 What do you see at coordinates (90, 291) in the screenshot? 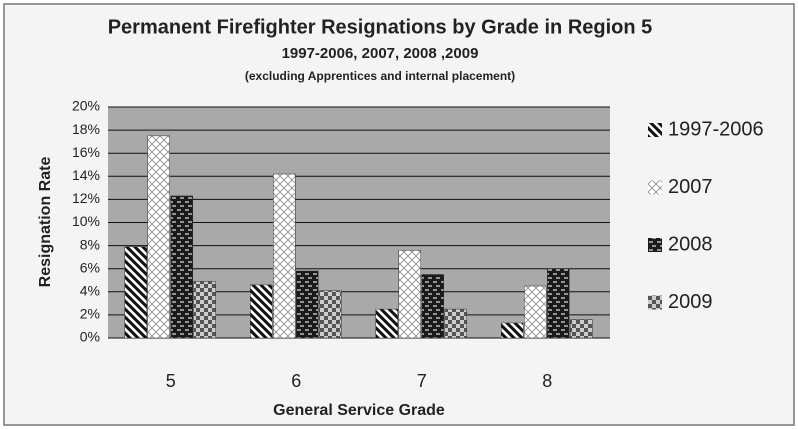
I see `y-tick-label: 4%` at bounding box center [90, 291].